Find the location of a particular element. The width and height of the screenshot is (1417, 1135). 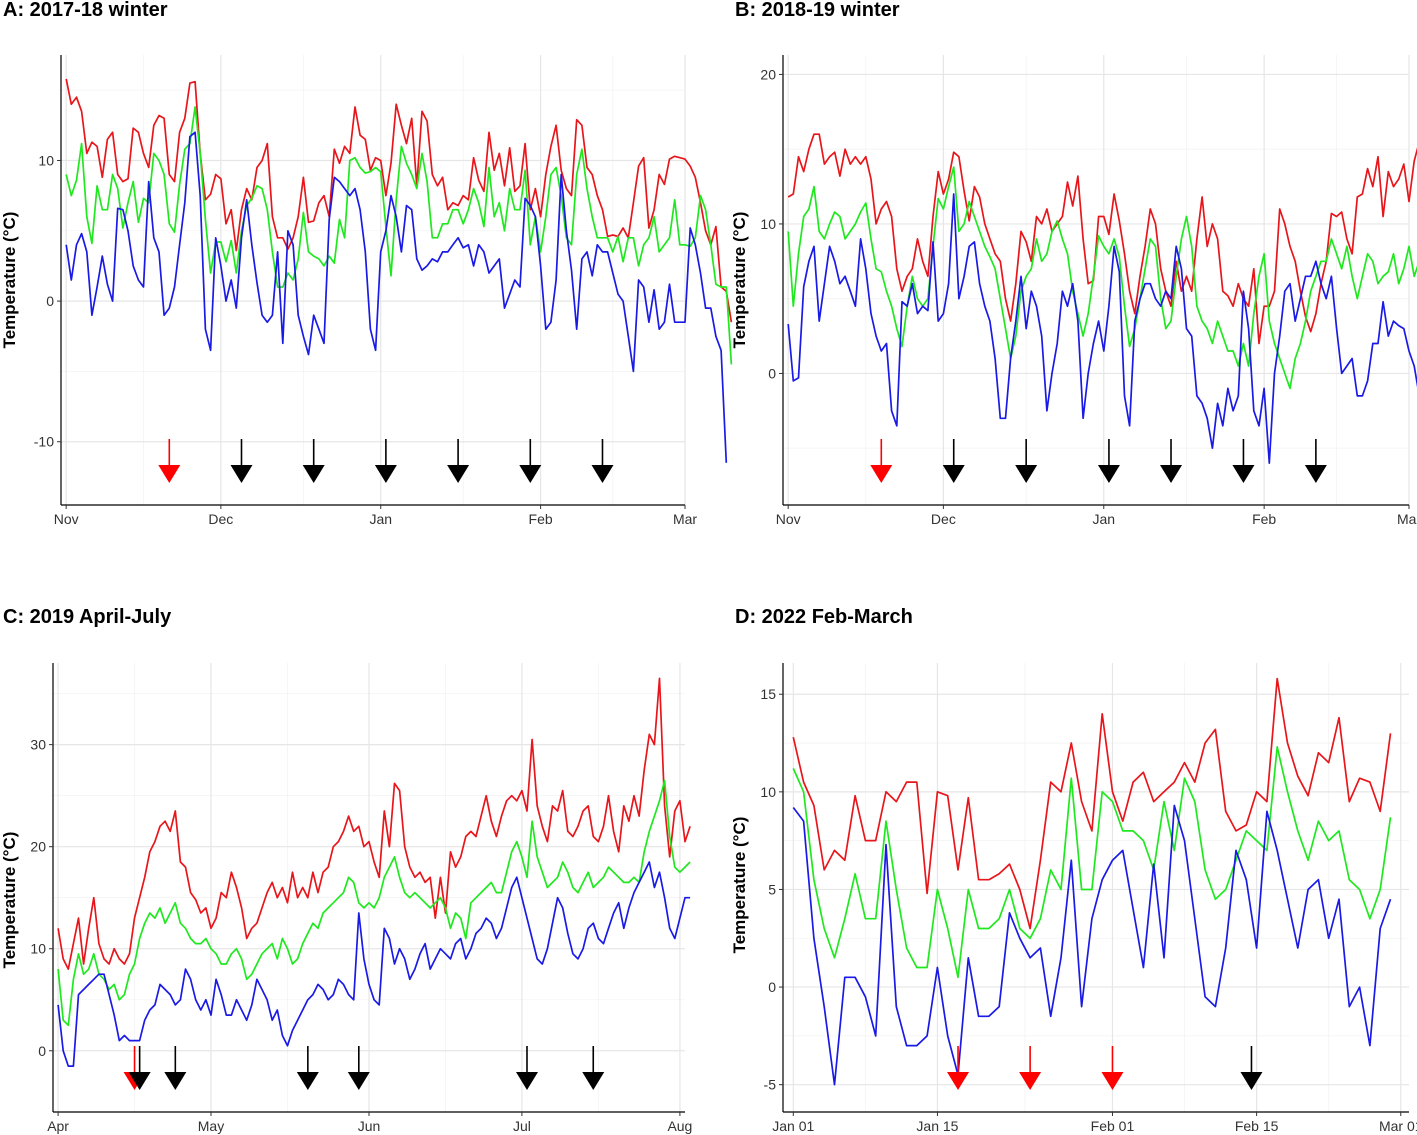

panel-b-xtick-label-4: Mar is located at coordinates (1407, 519).